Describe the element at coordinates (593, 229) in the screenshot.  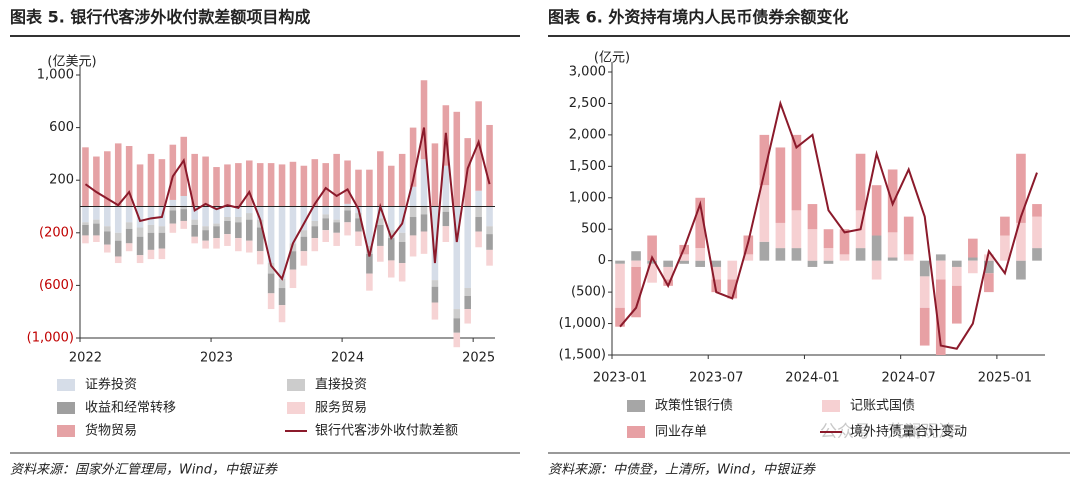
I see `y-tick-label: 500` at that location.